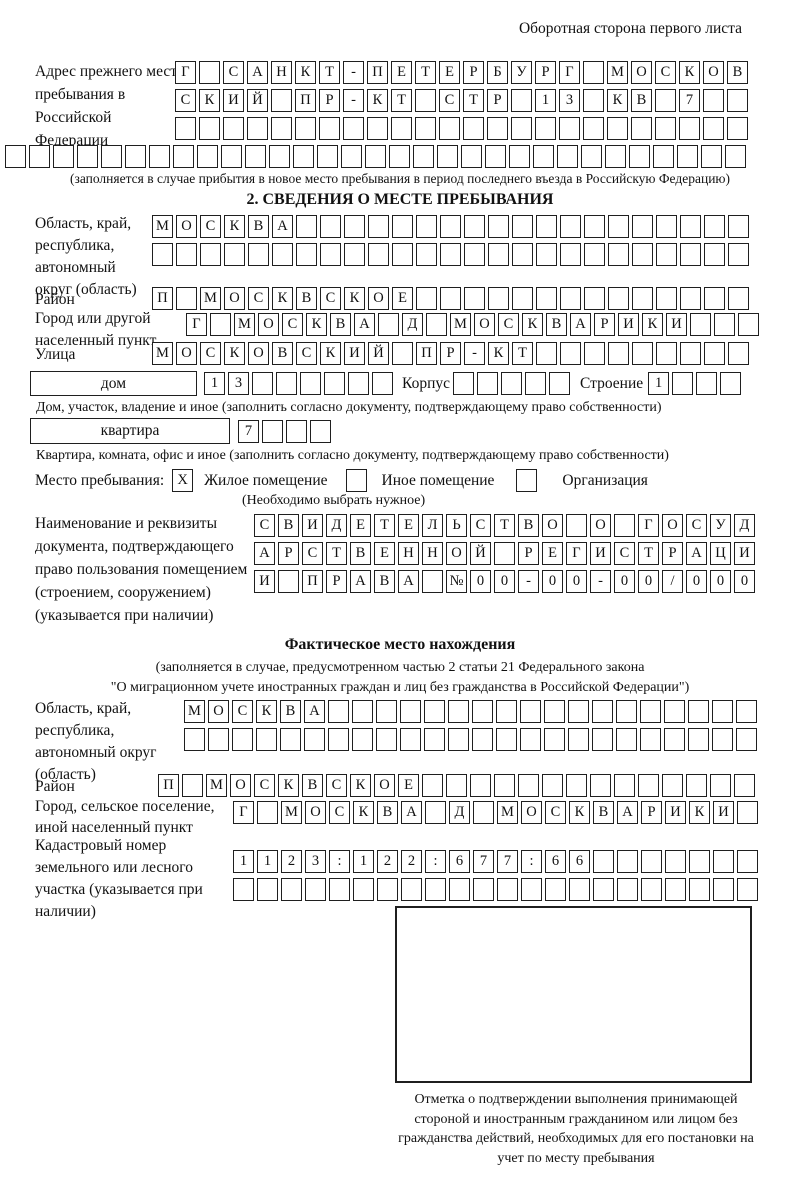  I want to click on char-cell: Н, so click(281, 72).